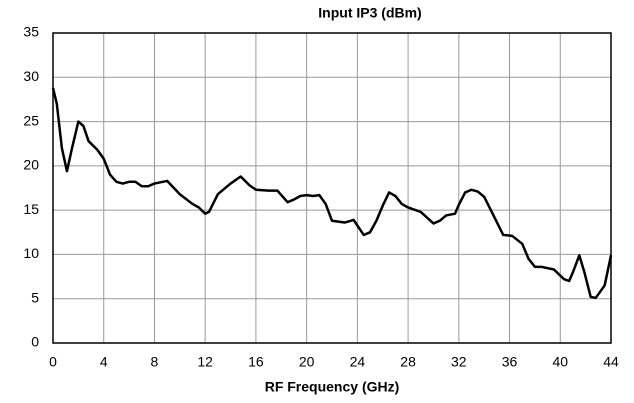 The image size is (634, 403). What do you see at coordinates (35, 342) in the screenshot?
I see `y-tick-label: 0` at bounding box center [35, 342].